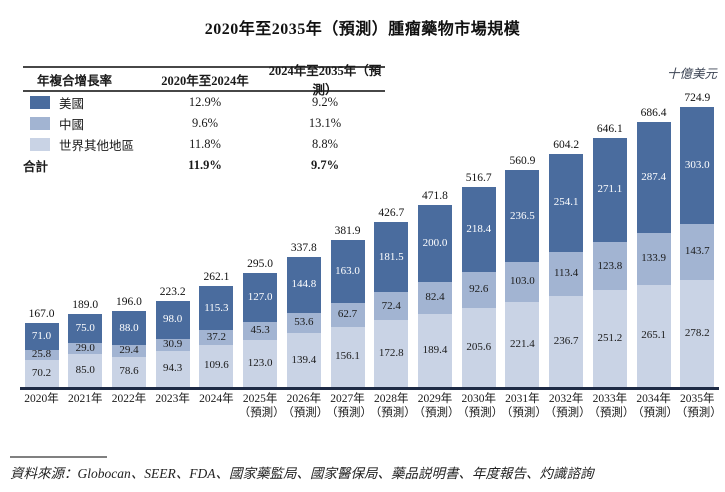  I want to click on bar-segment-china: 103.0, so click(522, 281).